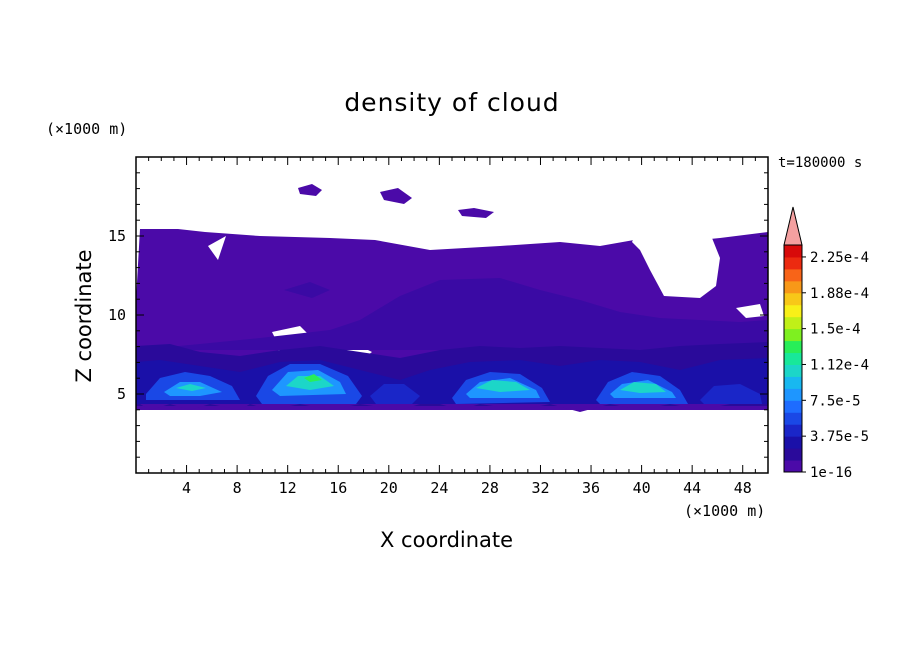 Image resolution: width=904 pixels, height=654 pixels. What do you see at coordinates (186, 488) in the screenshot?
I see `x-tick-label: 4` at bounding box center [186, 488].